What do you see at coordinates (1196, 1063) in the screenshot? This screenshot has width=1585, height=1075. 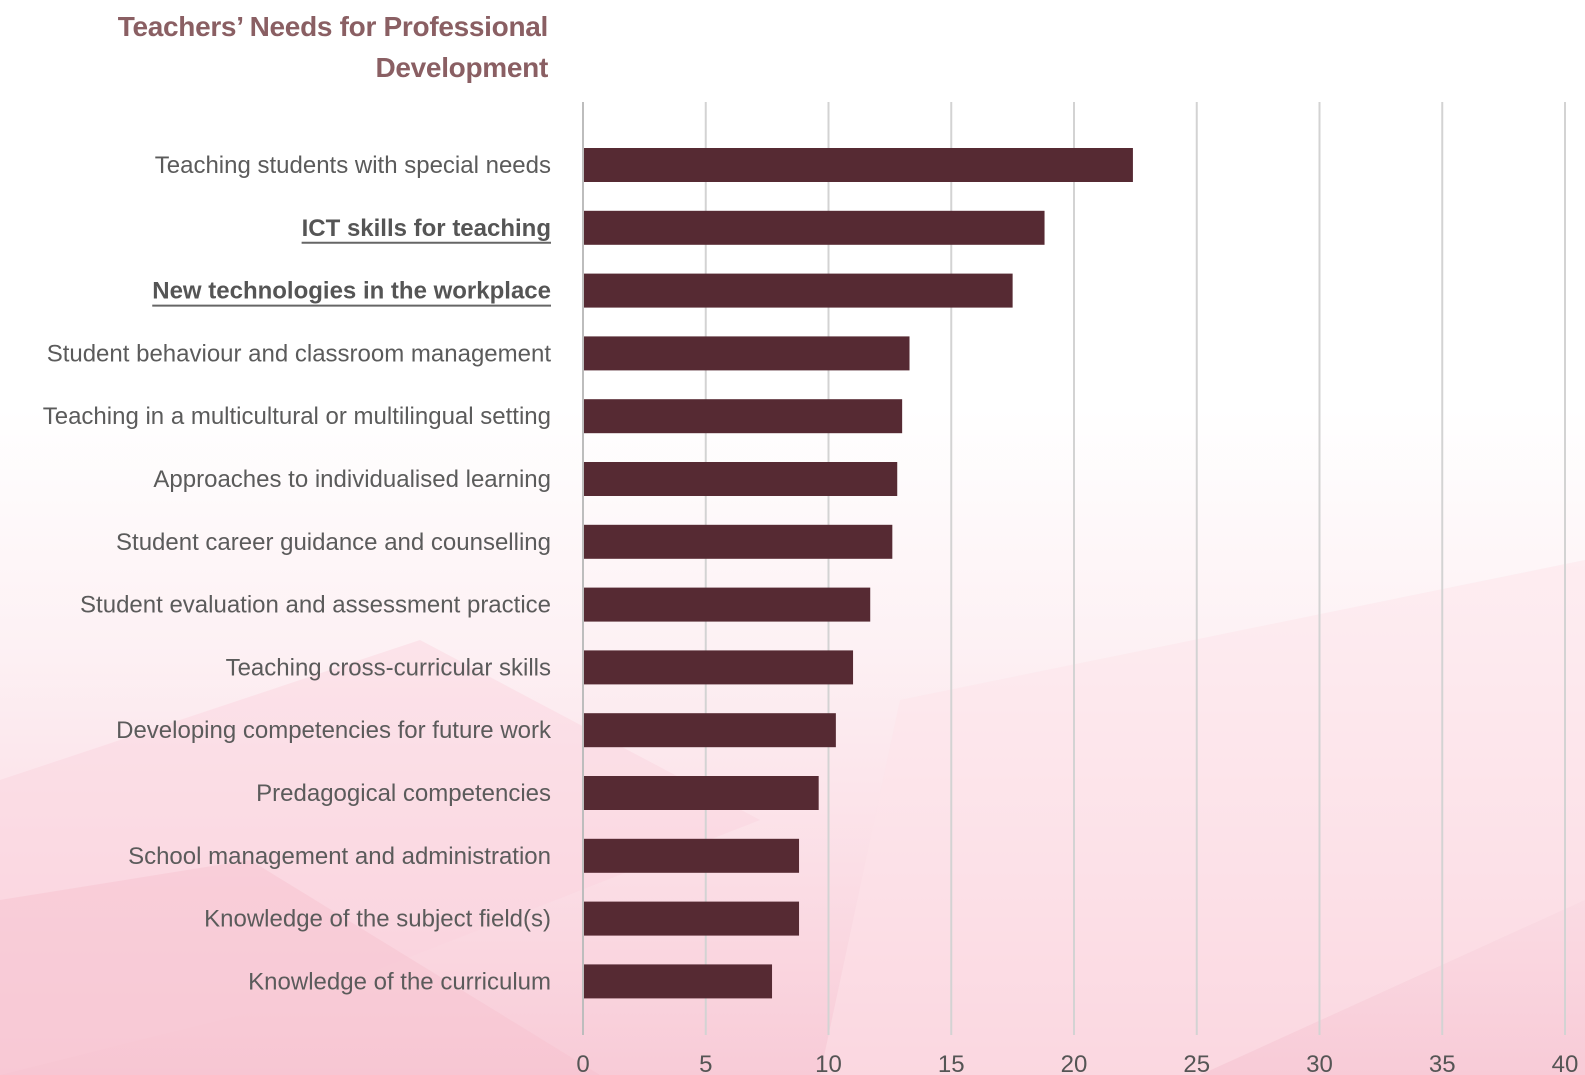 I see `x-tick-label: 25` at bounding box center [1196, 1063].